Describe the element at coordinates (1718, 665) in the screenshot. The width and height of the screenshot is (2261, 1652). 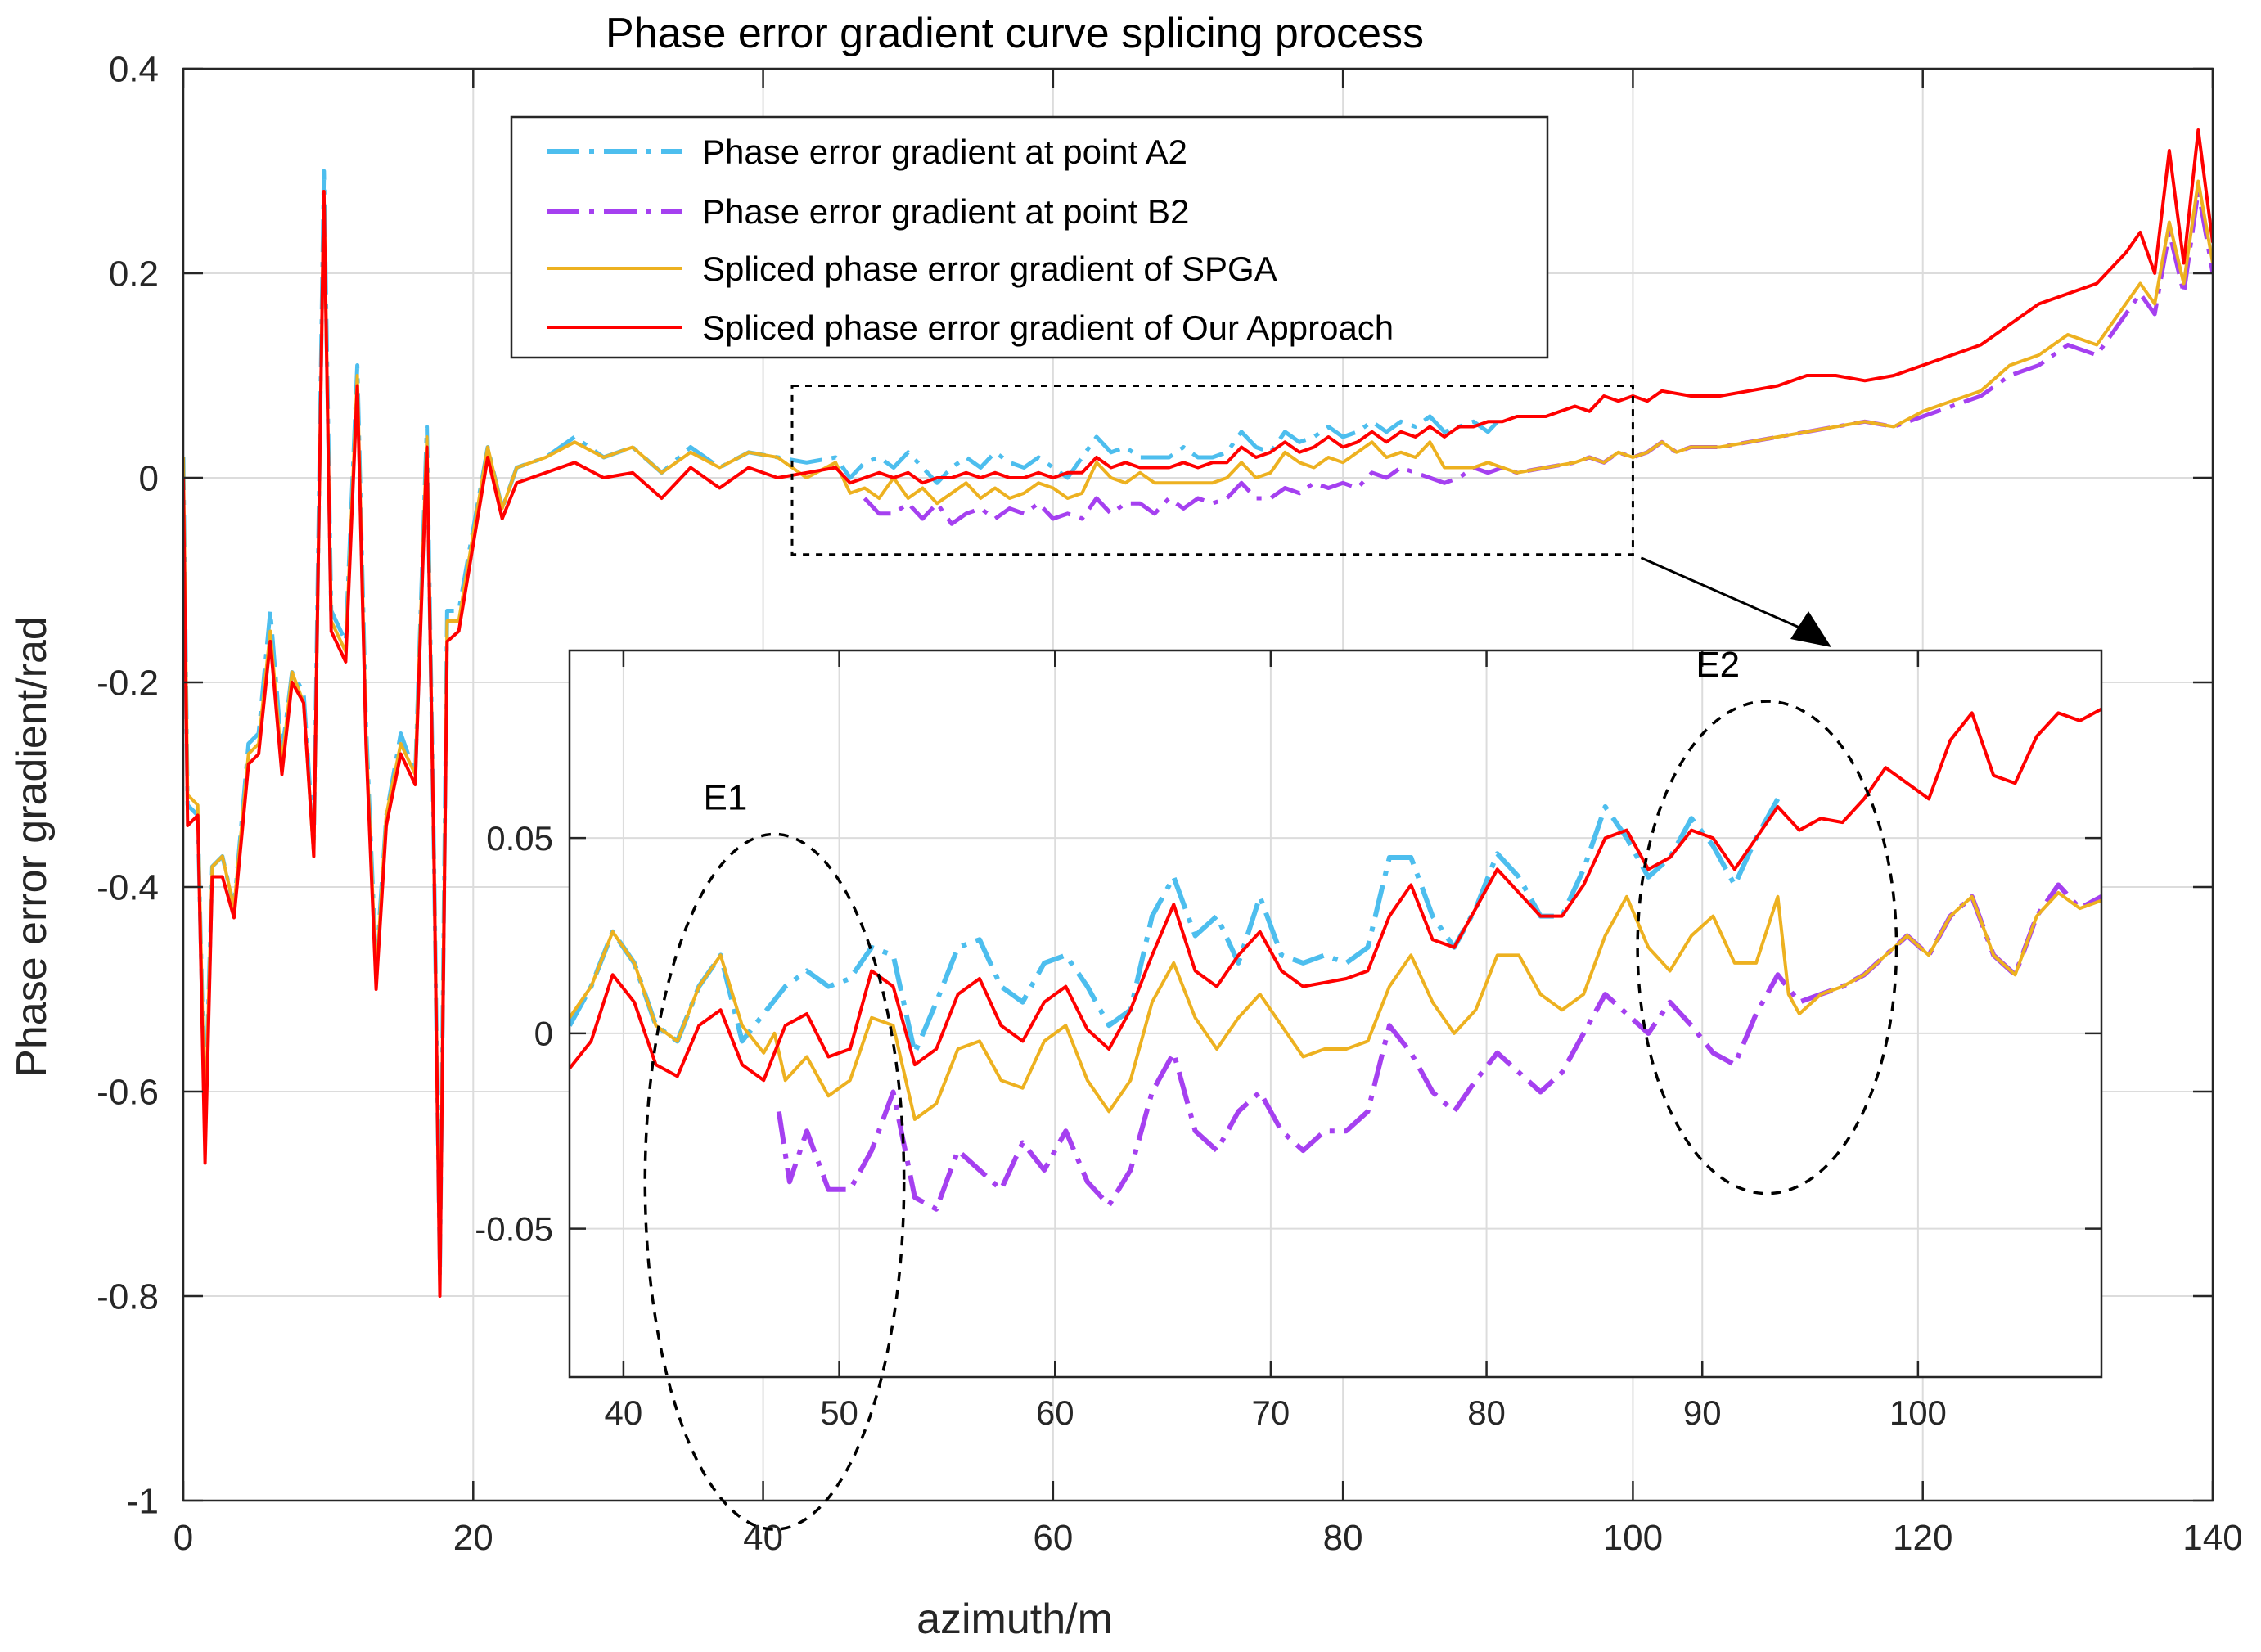
I see `annotation-label-e2: E2` at that location.